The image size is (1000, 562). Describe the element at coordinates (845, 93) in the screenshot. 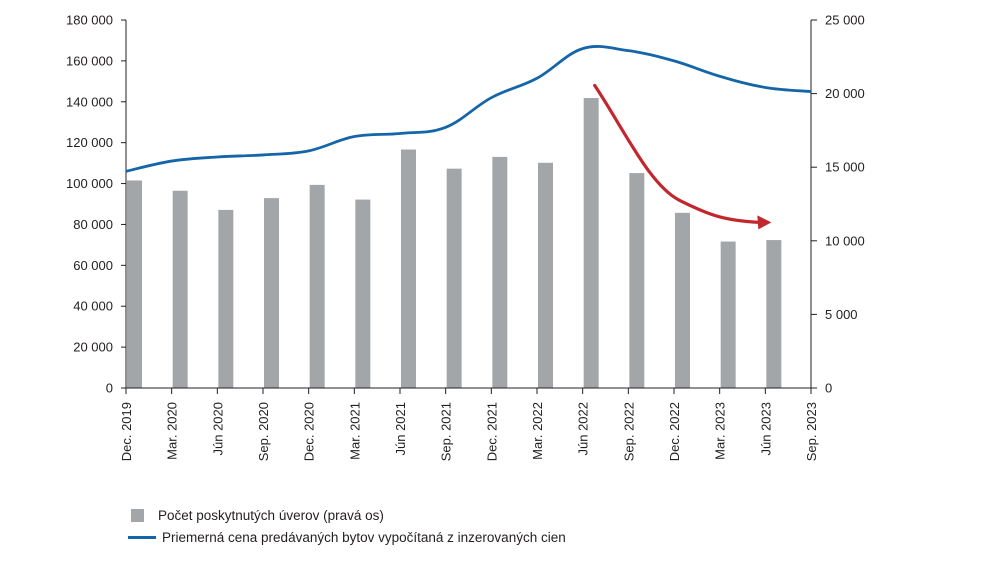

I see `right-tick-label: 20 000` at that location.